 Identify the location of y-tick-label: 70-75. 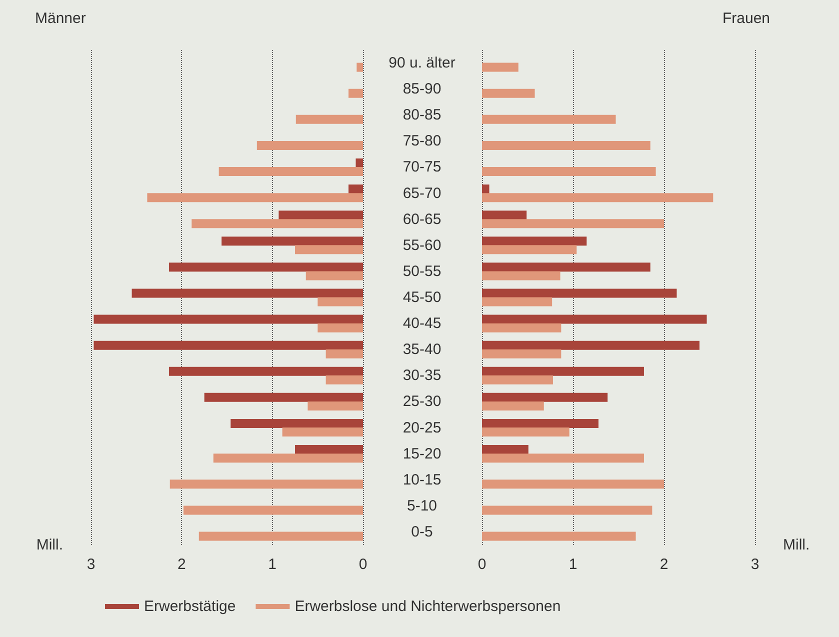
(422, 167).